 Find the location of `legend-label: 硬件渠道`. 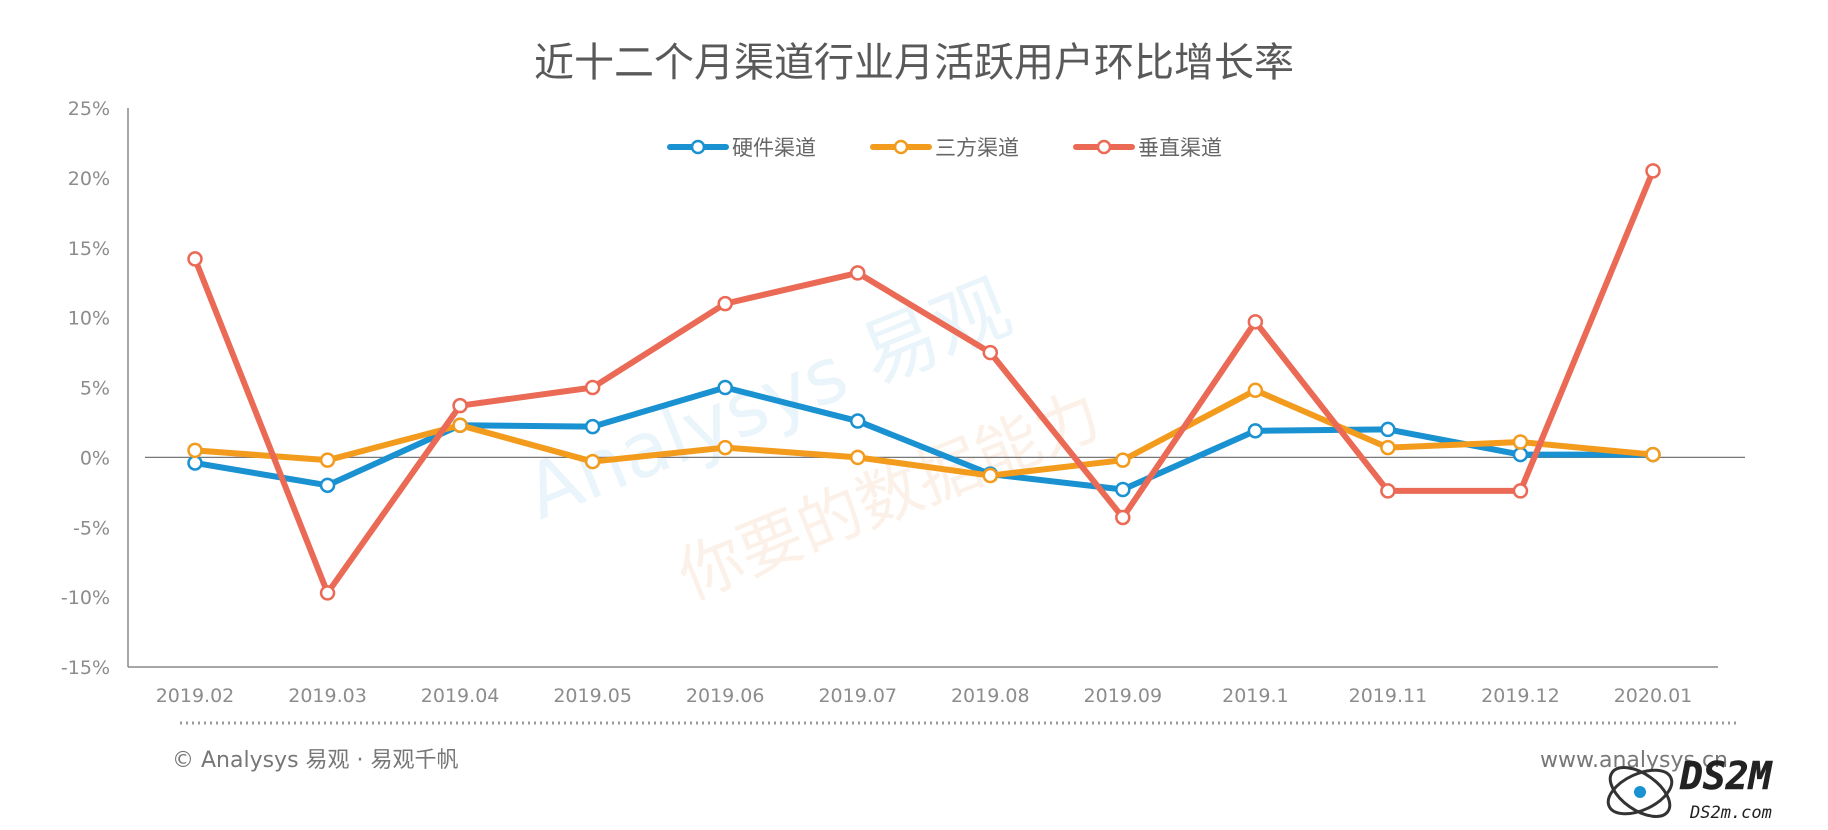

legend-label: 硬件渠道 is located at coordinates (774, 148).